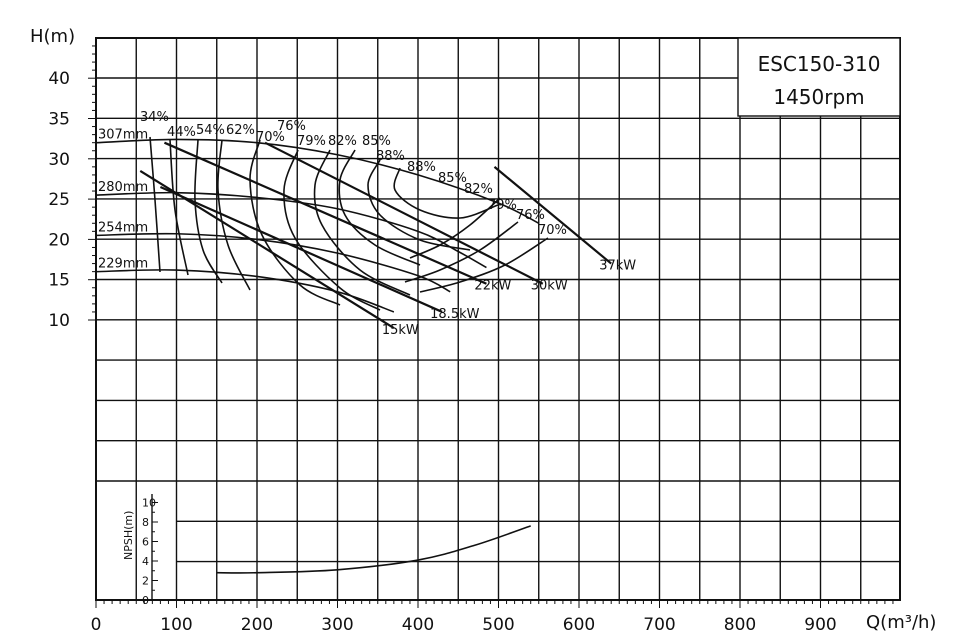 The image size is (960, 640). Describe the element at coordinates (454, 314) in the screenshot. I see `power-label: 18.5kW` at that location.